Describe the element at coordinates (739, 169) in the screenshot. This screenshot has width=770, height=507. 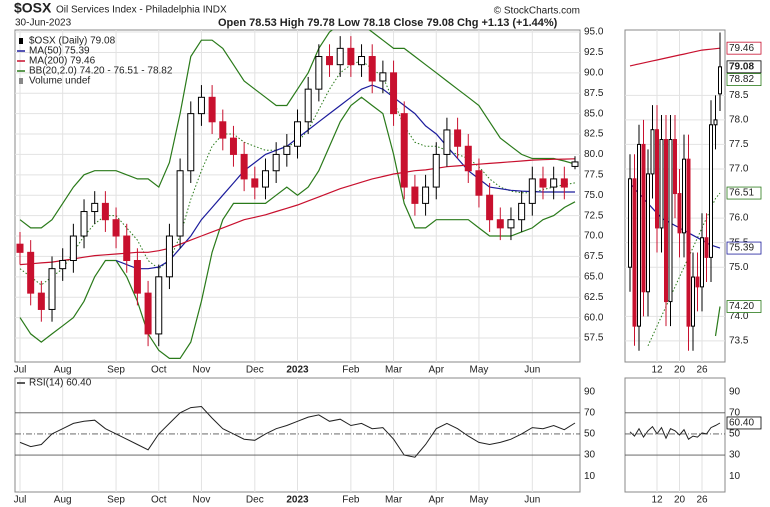
I see `y-tick-label: 77.0` at that location.